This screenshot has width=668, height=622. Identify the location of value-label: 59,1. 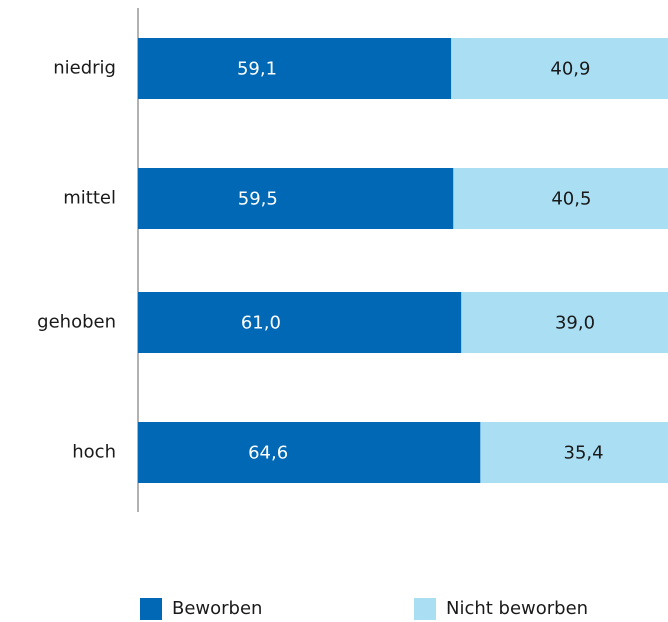
(257, 69).